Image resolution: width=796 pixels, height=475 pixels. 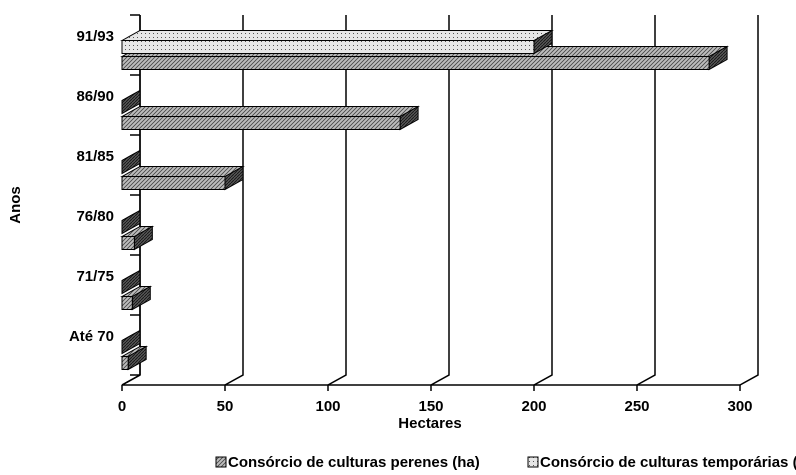 What do you see at coordinates (225, 406) in the screenshot?
I see `x-tick-label: 50` at bounding box center [225, 406].